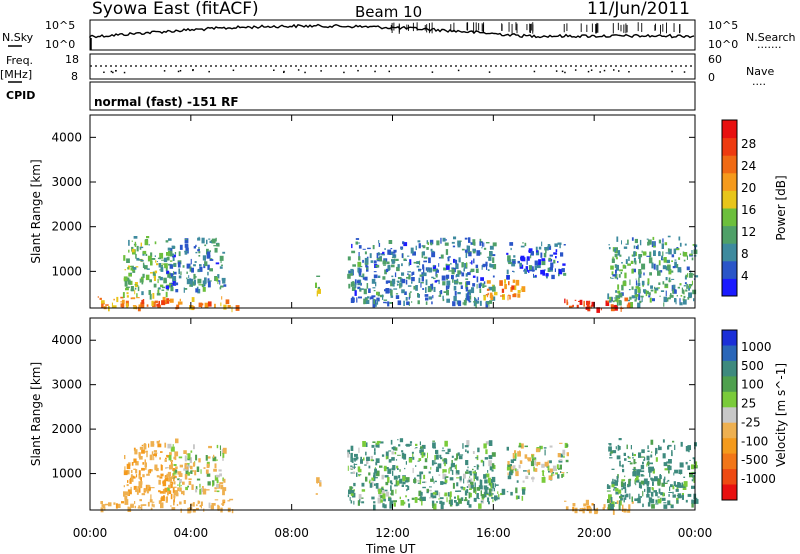 The image size is (800, 554). I want to click on x-tick-label: 16:00, so click(493, 533).